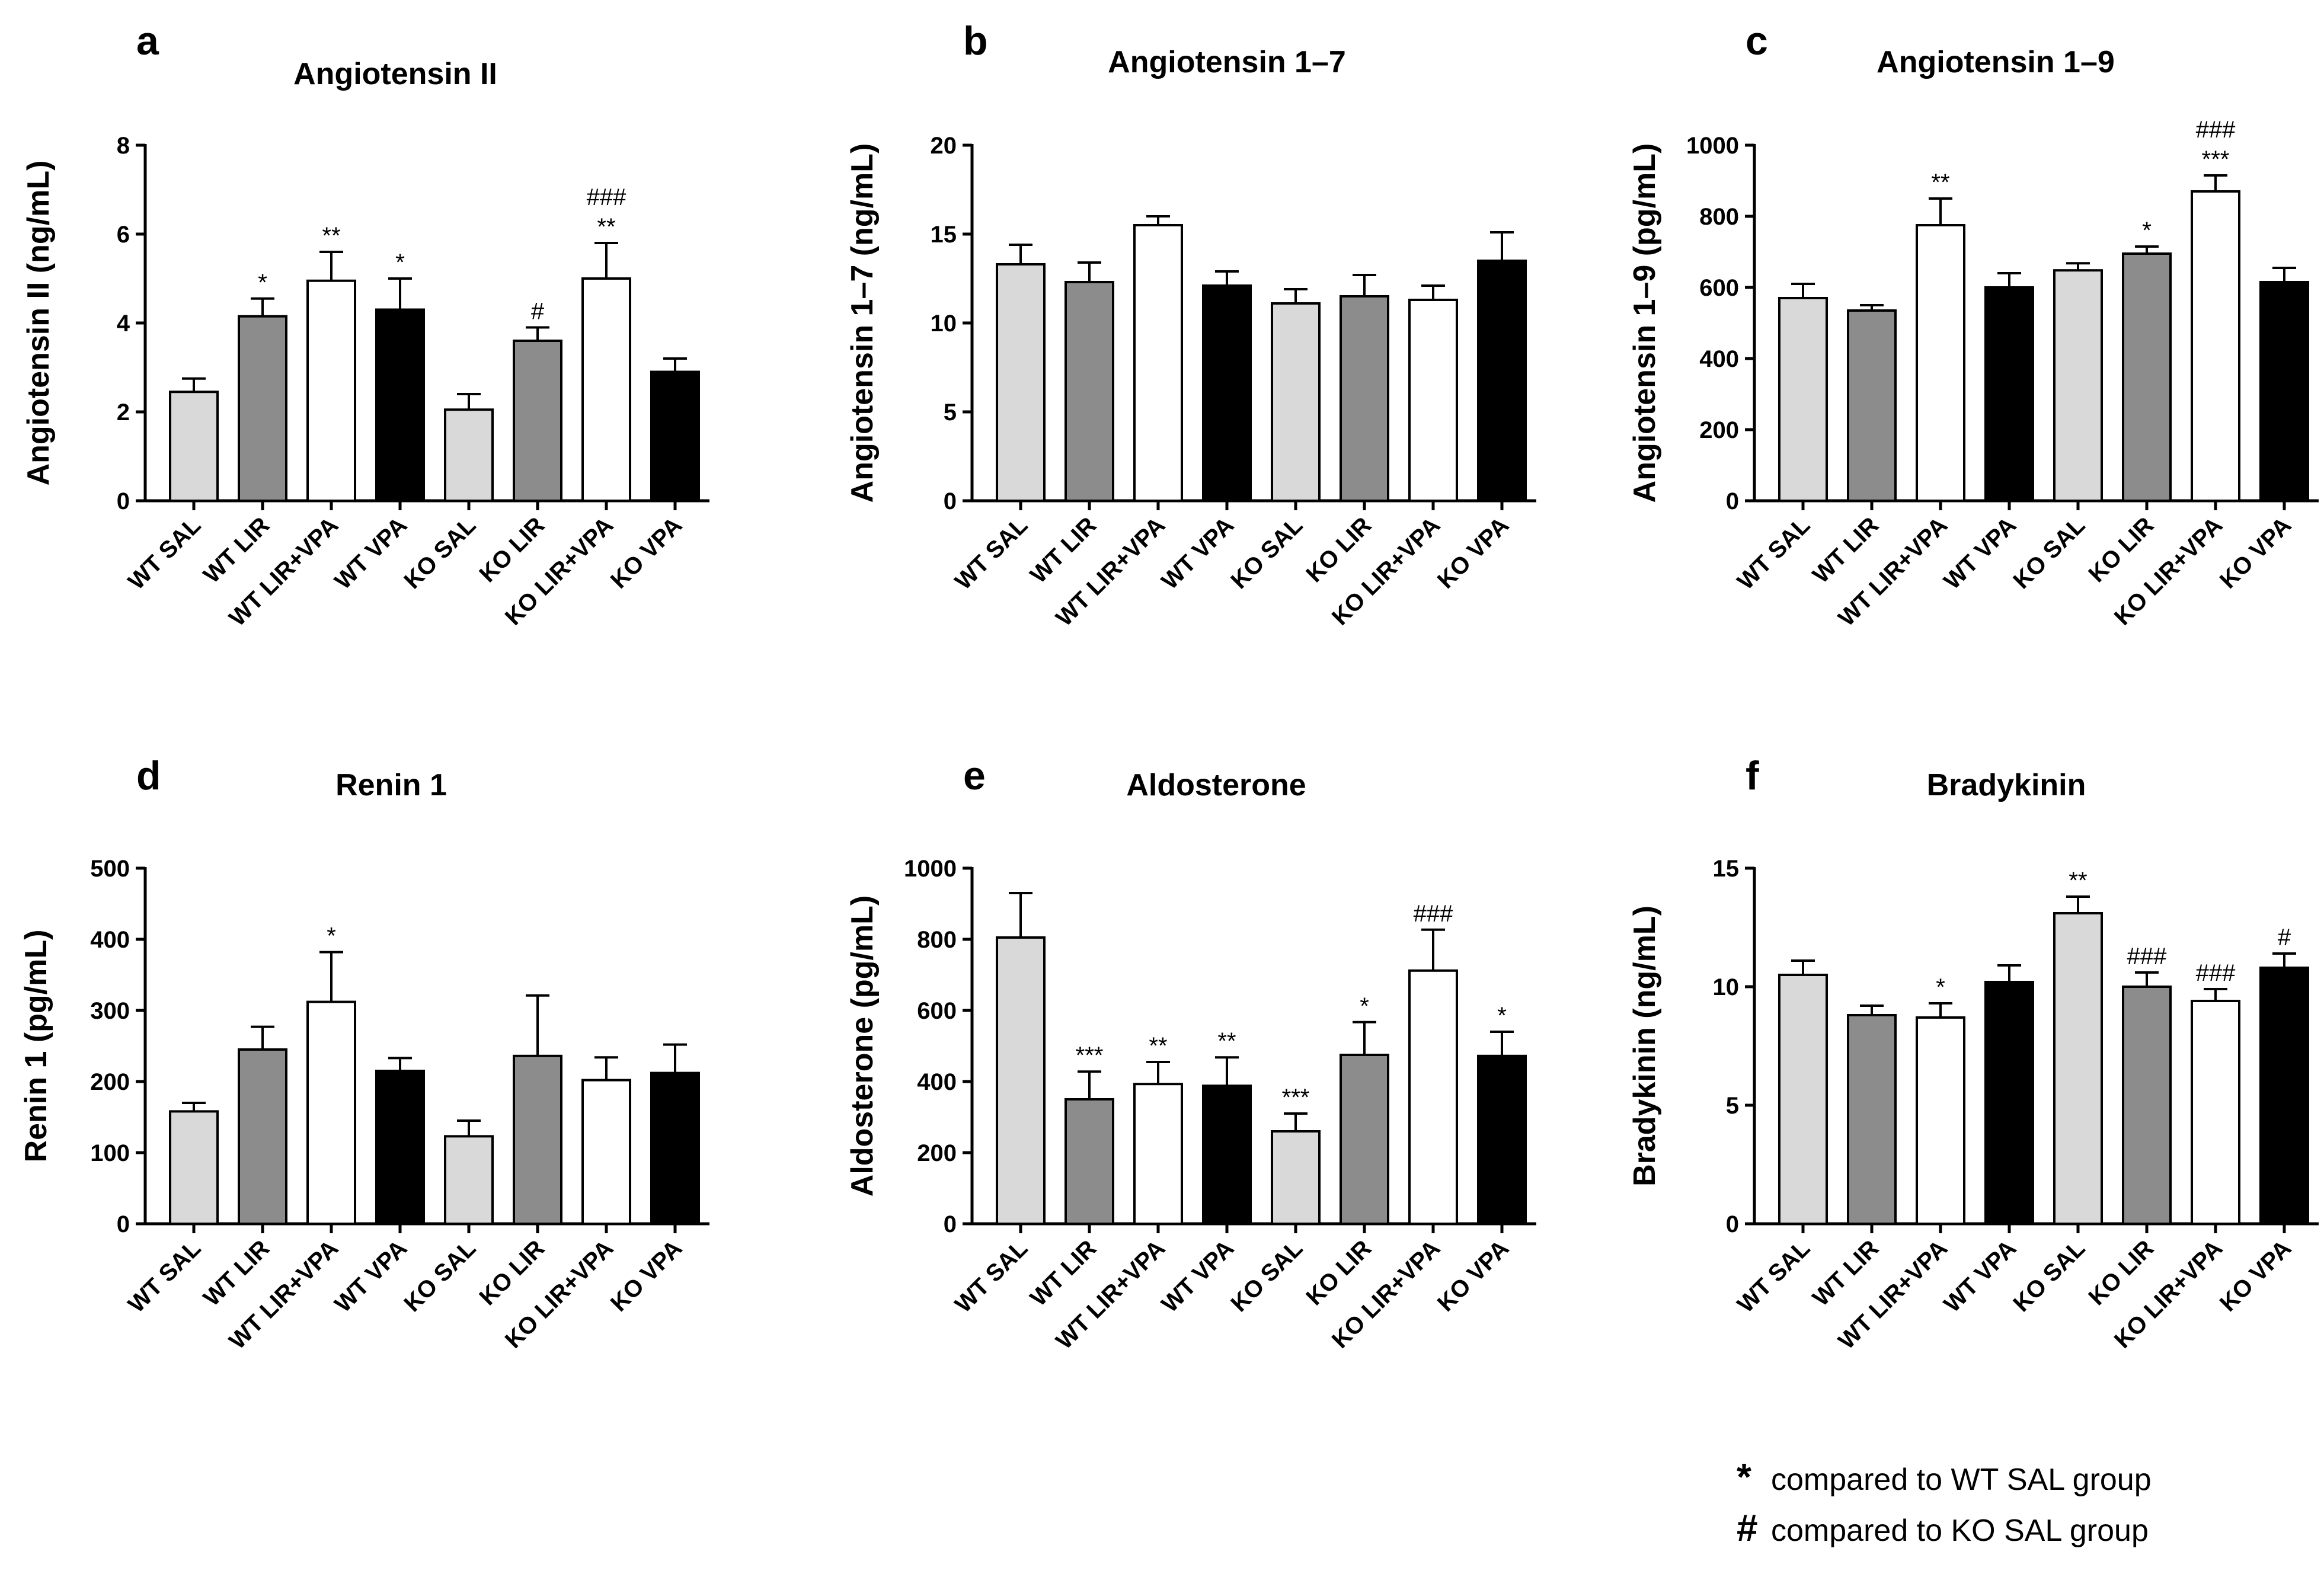 The width and height of the screenshot is (2324, 1574). Describe the element at coordinates (123, 413) in the screenshot. I see `y-tick-label: 2` at that location.